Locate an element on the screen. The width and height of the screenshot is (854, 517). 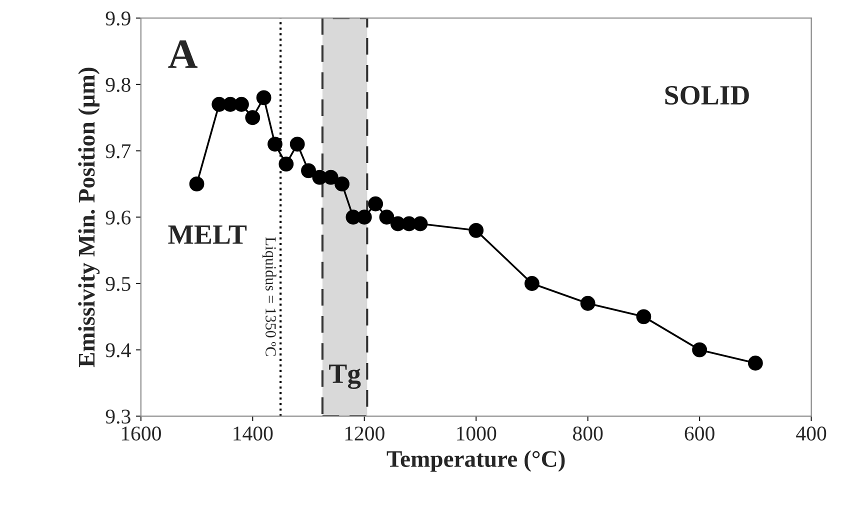
x-tick-label: 600 is located at coordinates (699, 433).